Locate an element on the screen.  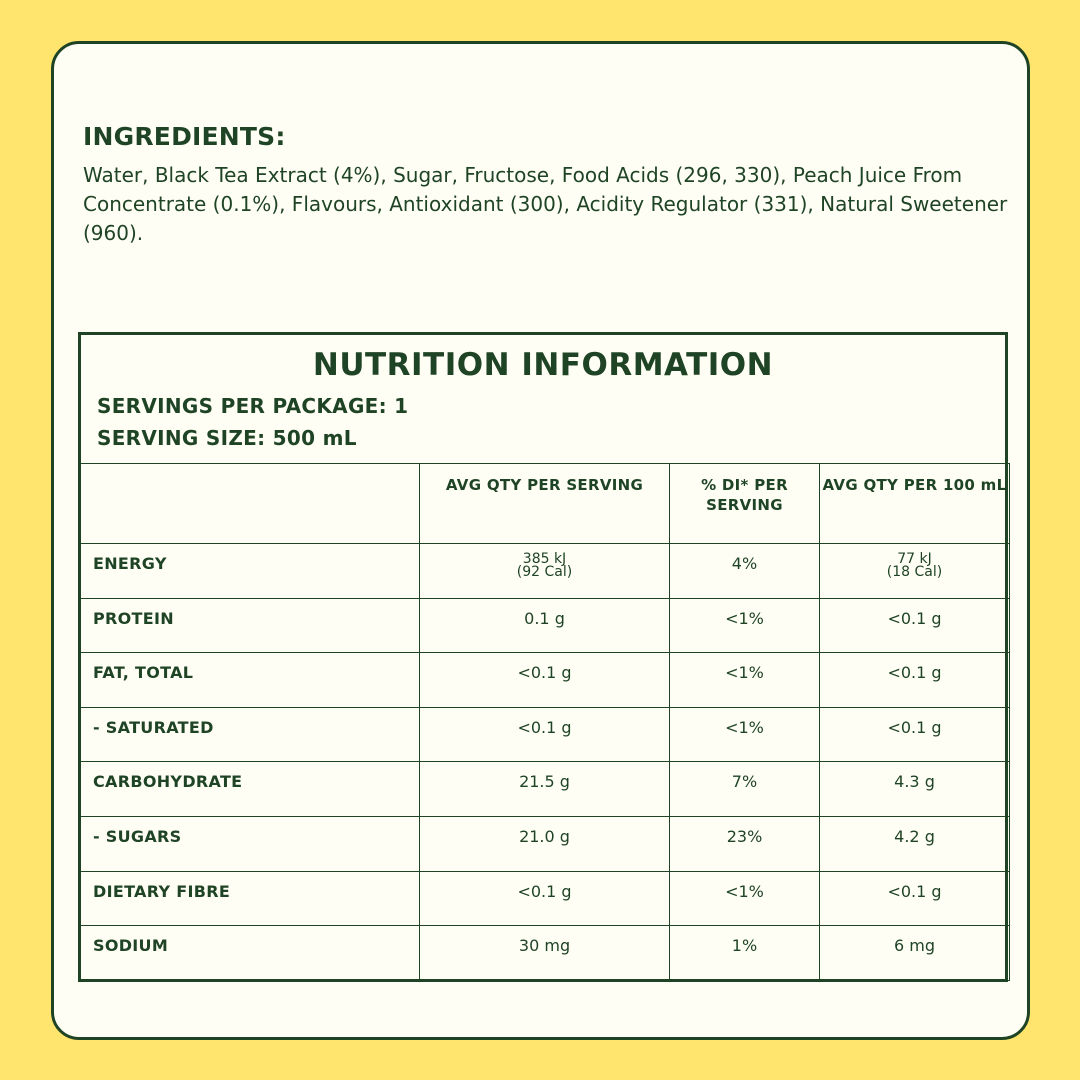
table-row: SODIUM 30 mg 1% 6 mg is located at coordinates (544, 953).